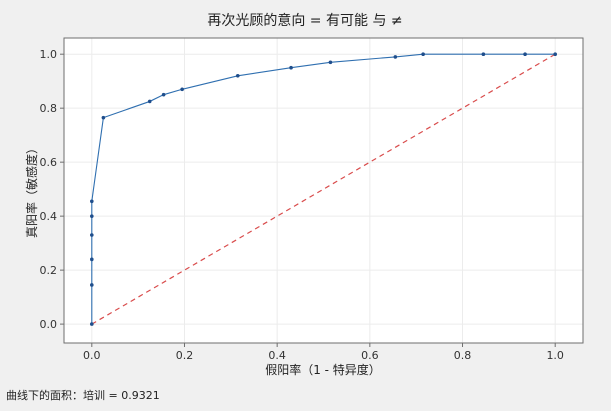 The image size is (611, 411). I want to click on y-tick-label-5: 1.0, so click(49, 54).